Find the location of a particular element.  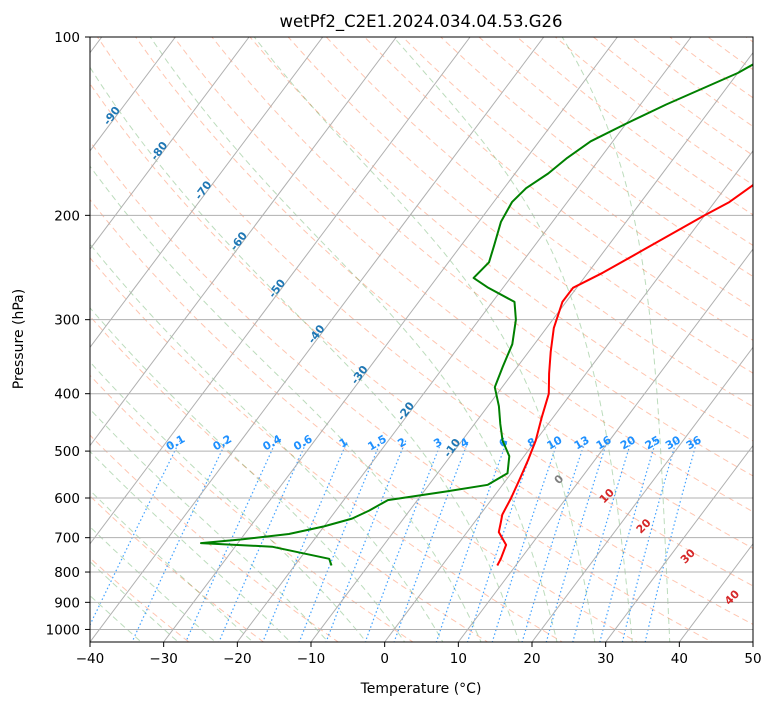

x-tick-label: −40 is located at coordinates (90, 659).